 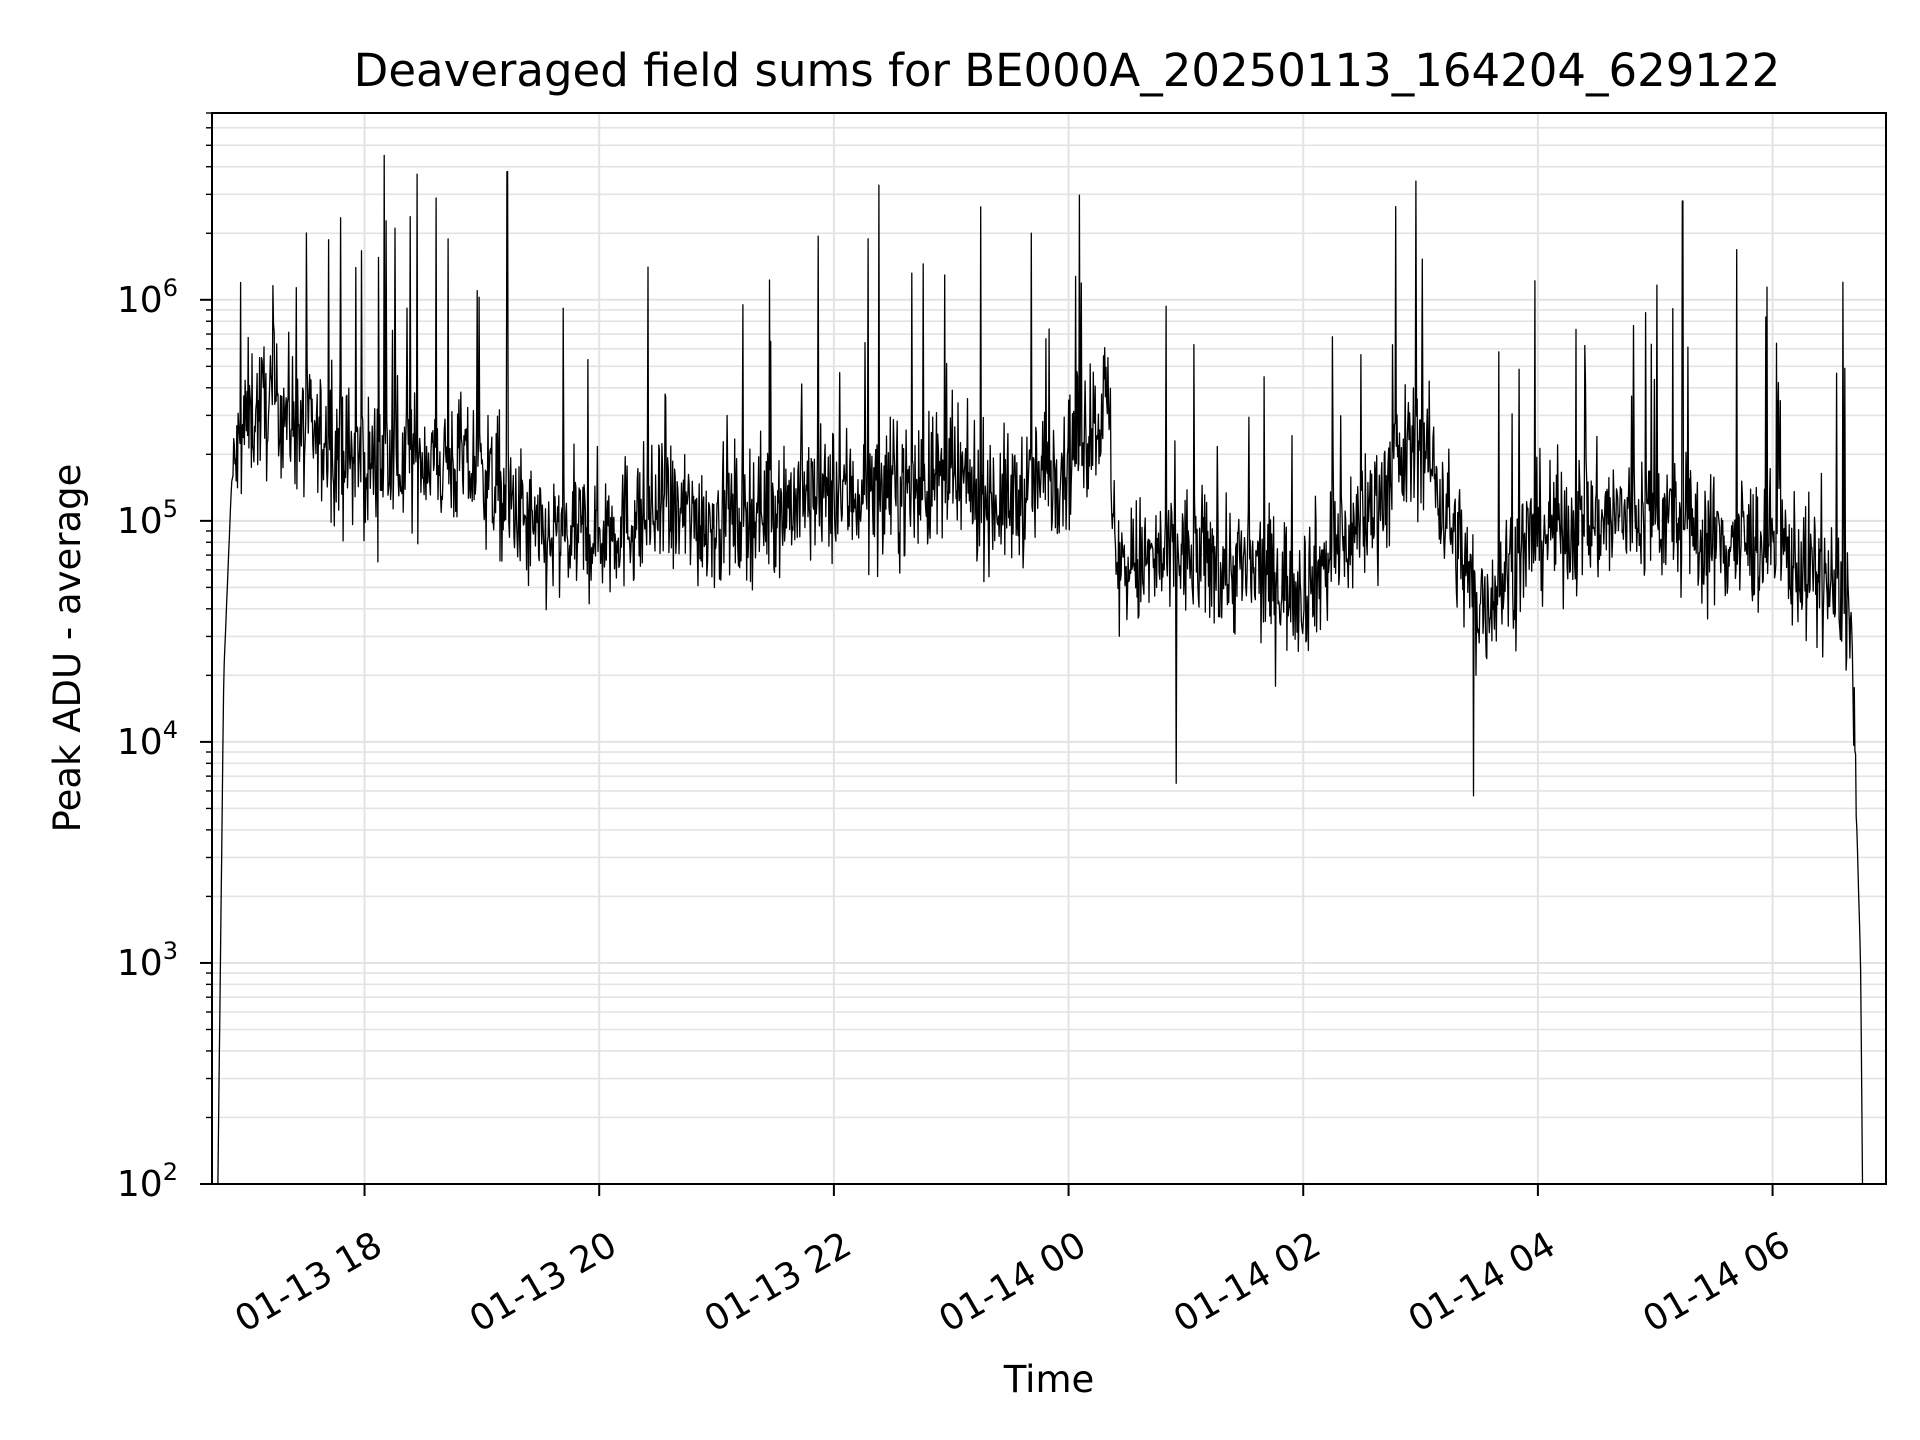 What do you see at coordinates (147, 1181) in the screenshot?
I see `y-tick-label: 10²` at bounding box center [147, 1181].